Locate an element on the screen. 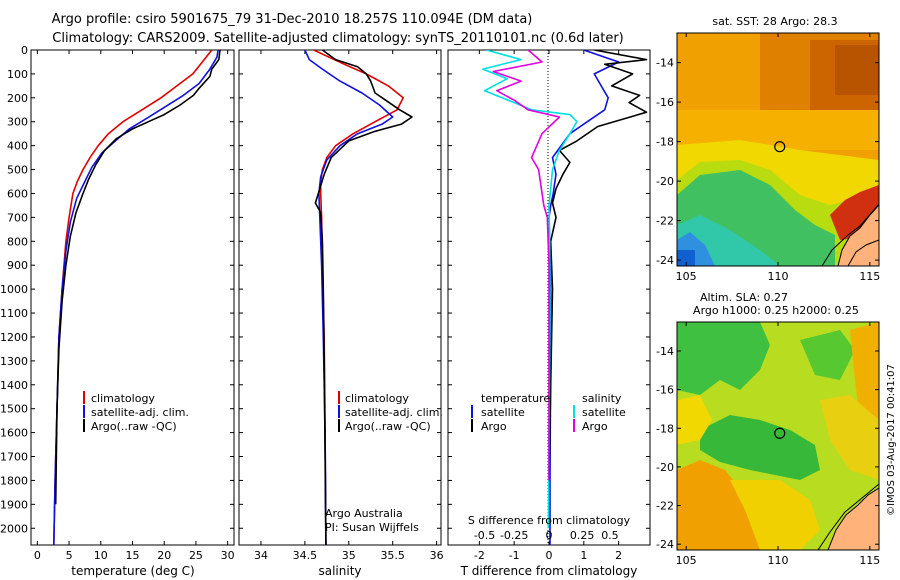  x-tick-label: 35 is located at coordinates (349, 555).